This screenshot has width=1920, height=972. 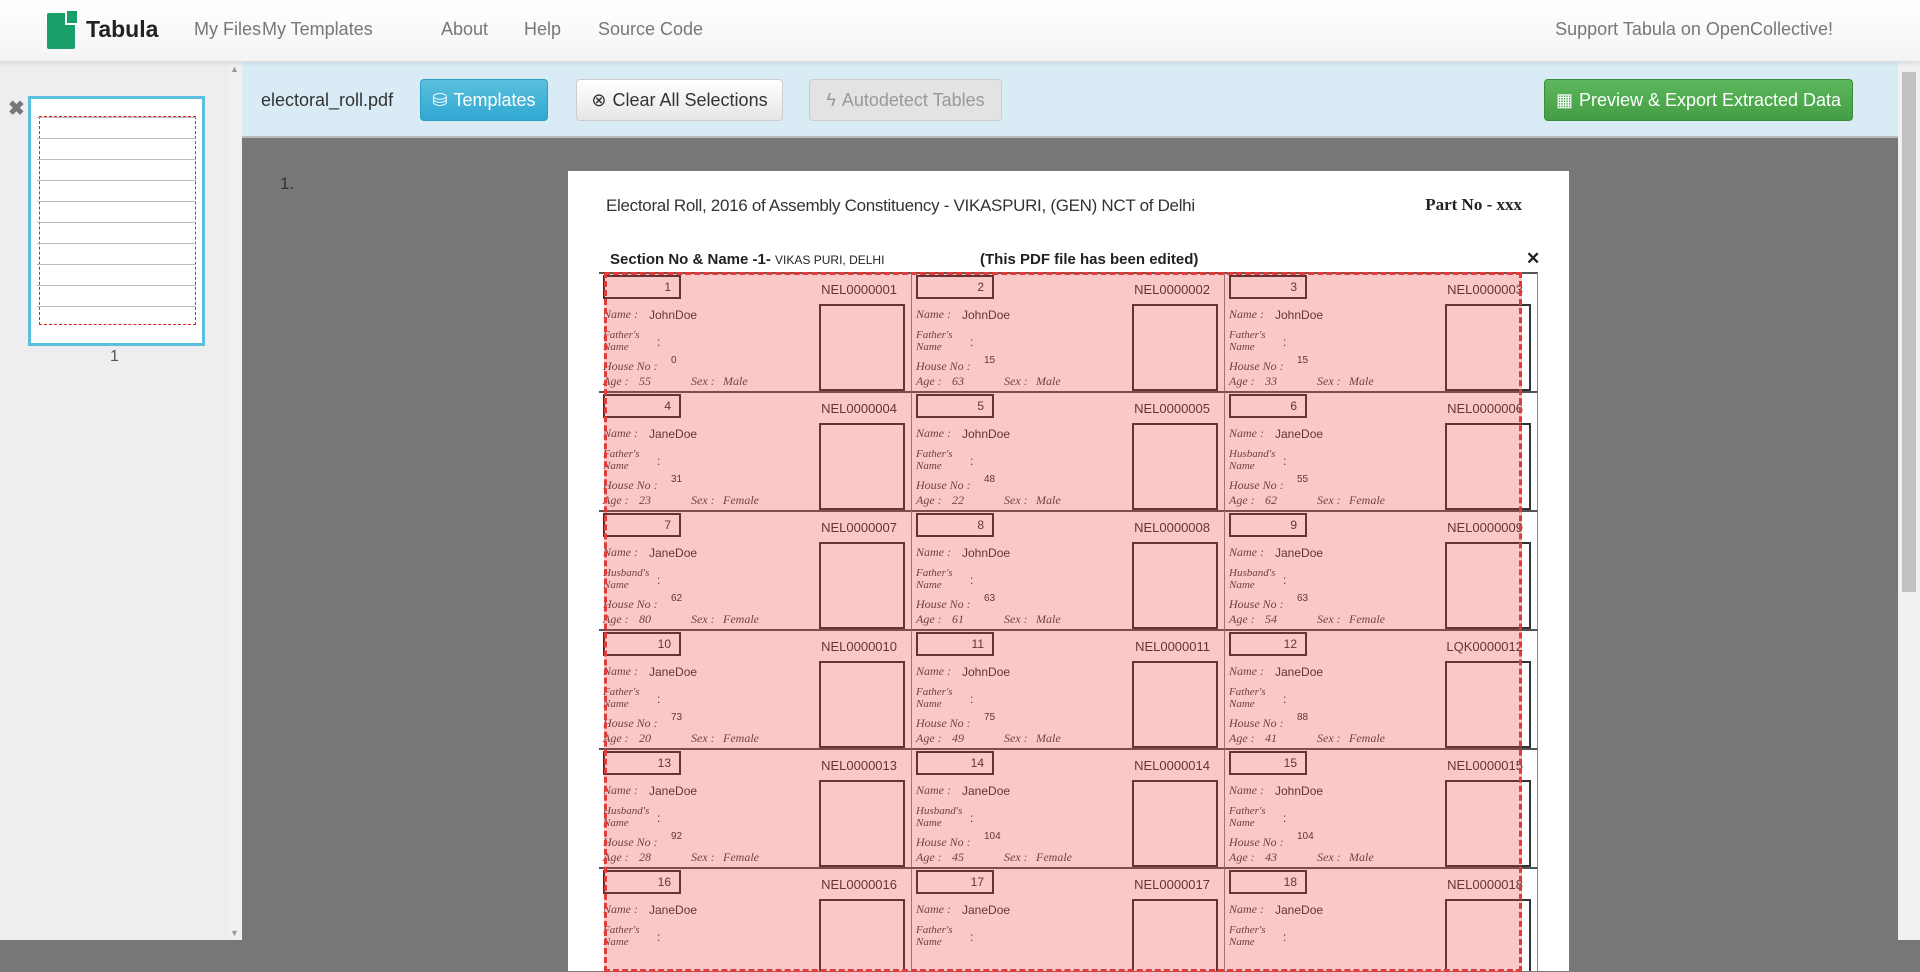 I want to click on templates-icon: ⛁, so click(x=440, y=99).